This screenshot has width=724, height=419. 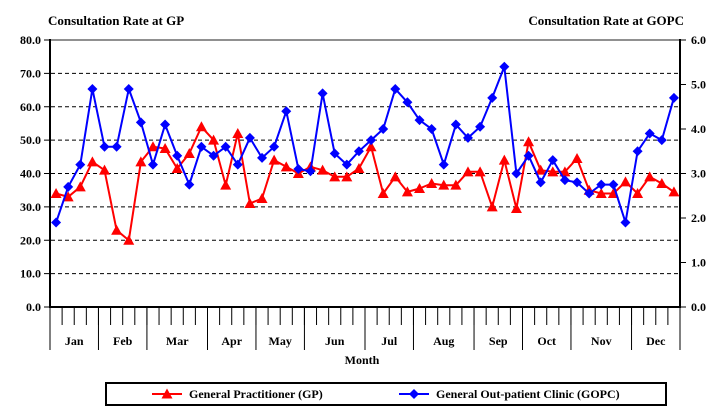 I want to click on left-axis: 0.0 10.0 20.0 30.0 40.0 50.0 60.0 70.0 80.0, so click(x=35, y=173).